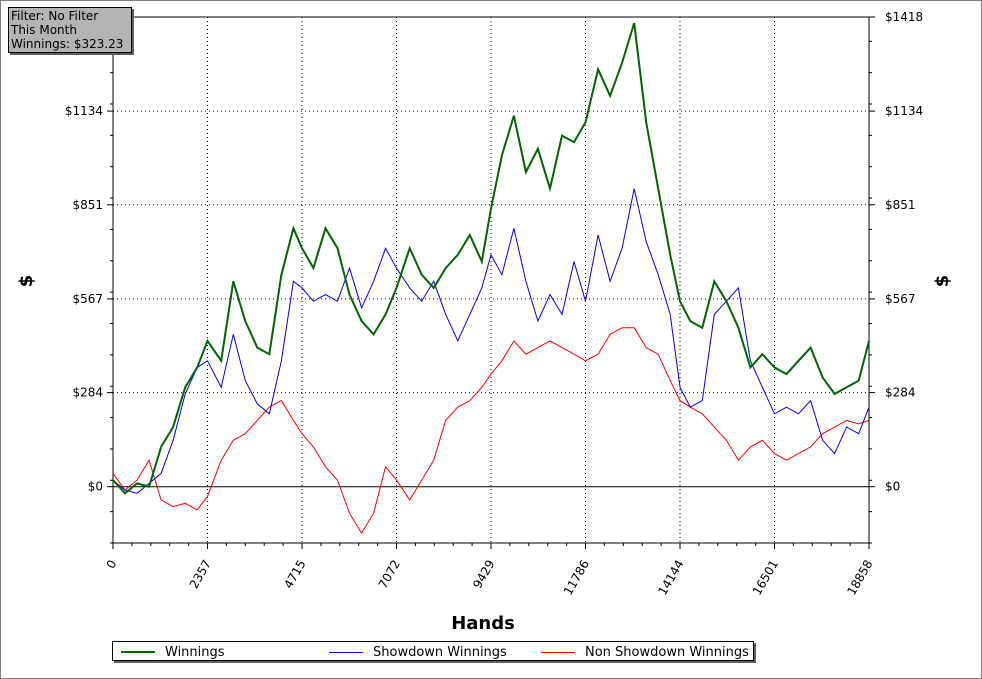 The image size is (982, 679). What do you see at coordinates (84, 111) in the screenshot?
I see `y-tick-label-left: $1134` at bounding box center [84, 111].